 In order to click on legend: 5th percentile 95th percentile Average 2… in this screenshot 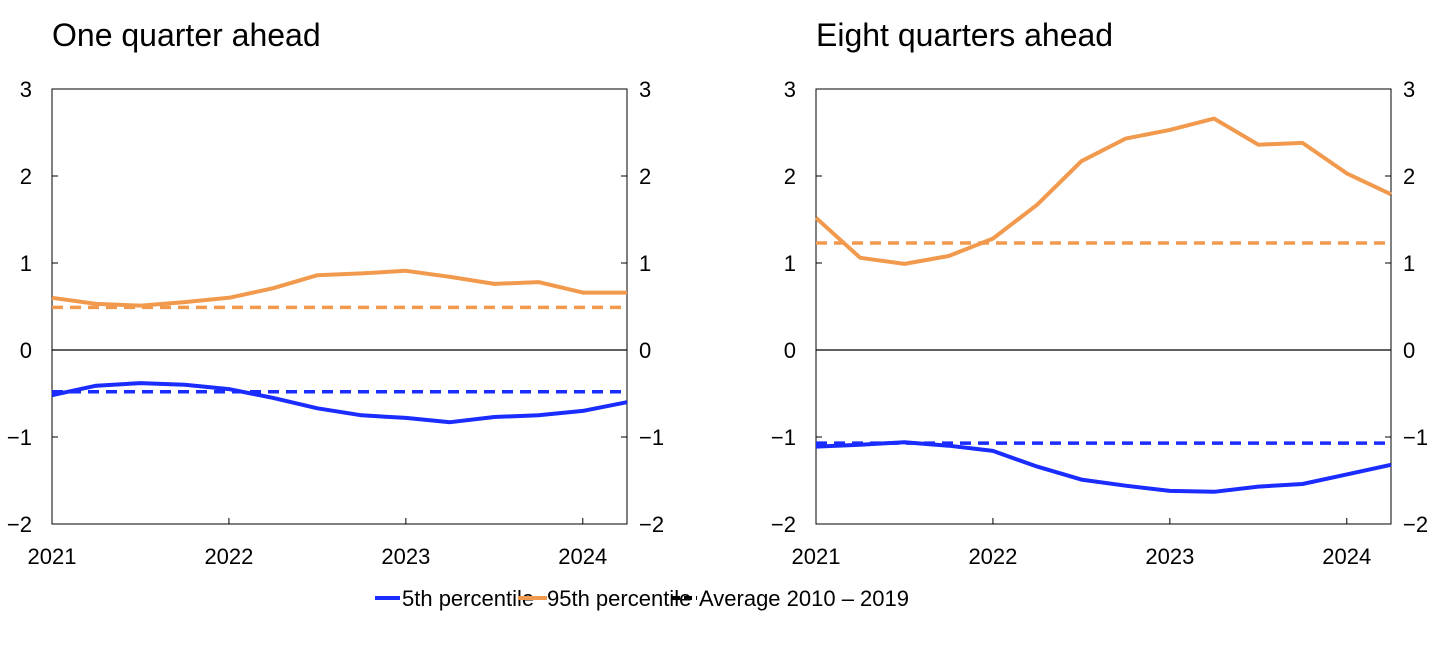, I will do `click(642, 598)`.